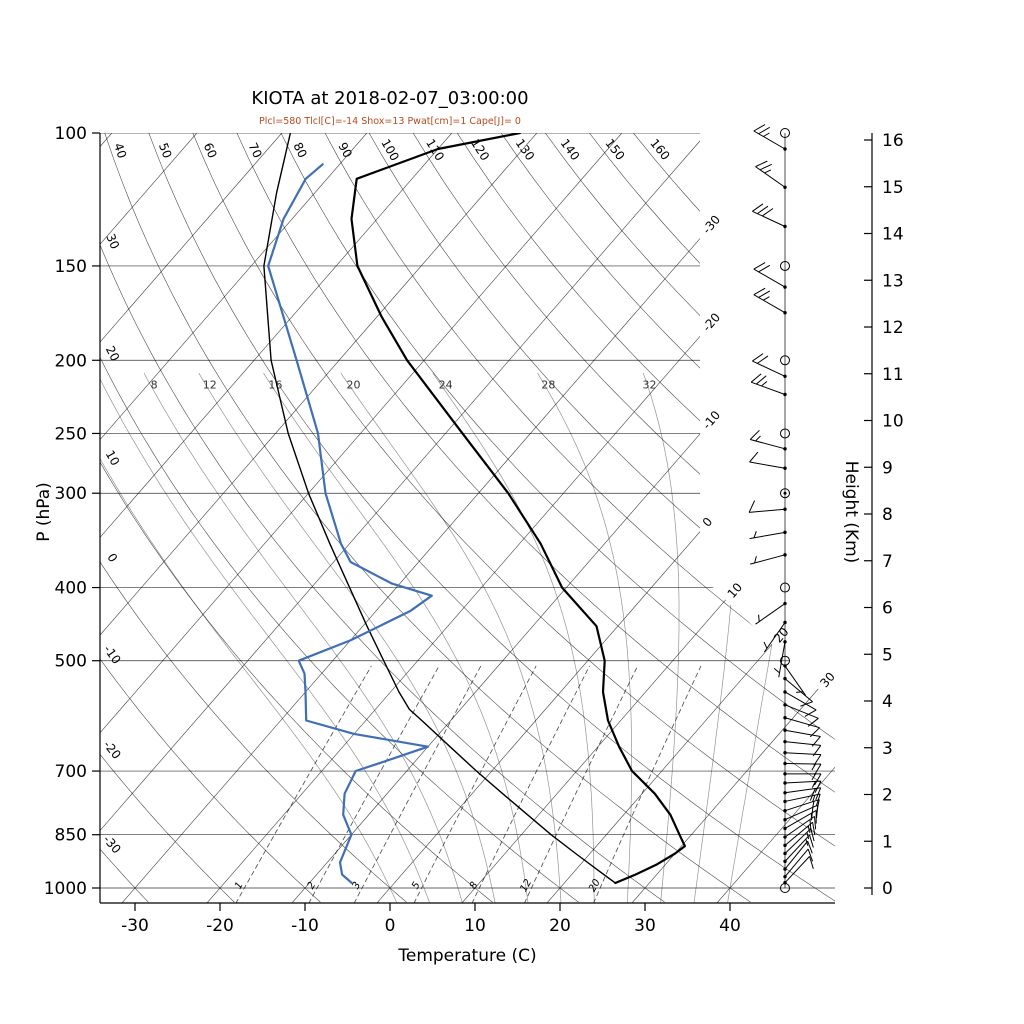 This screenshot has height=1024, width=1024. Describe the element at coordinates (446, 385) in the screenshot. I see `svg-text: 24` at that location.